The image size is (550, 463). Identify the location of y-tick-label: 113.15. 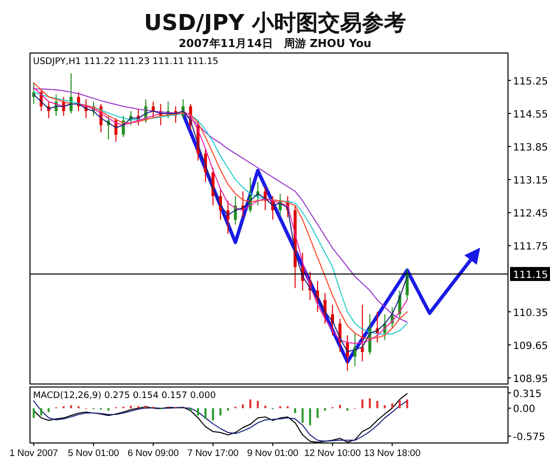
(530, 181).